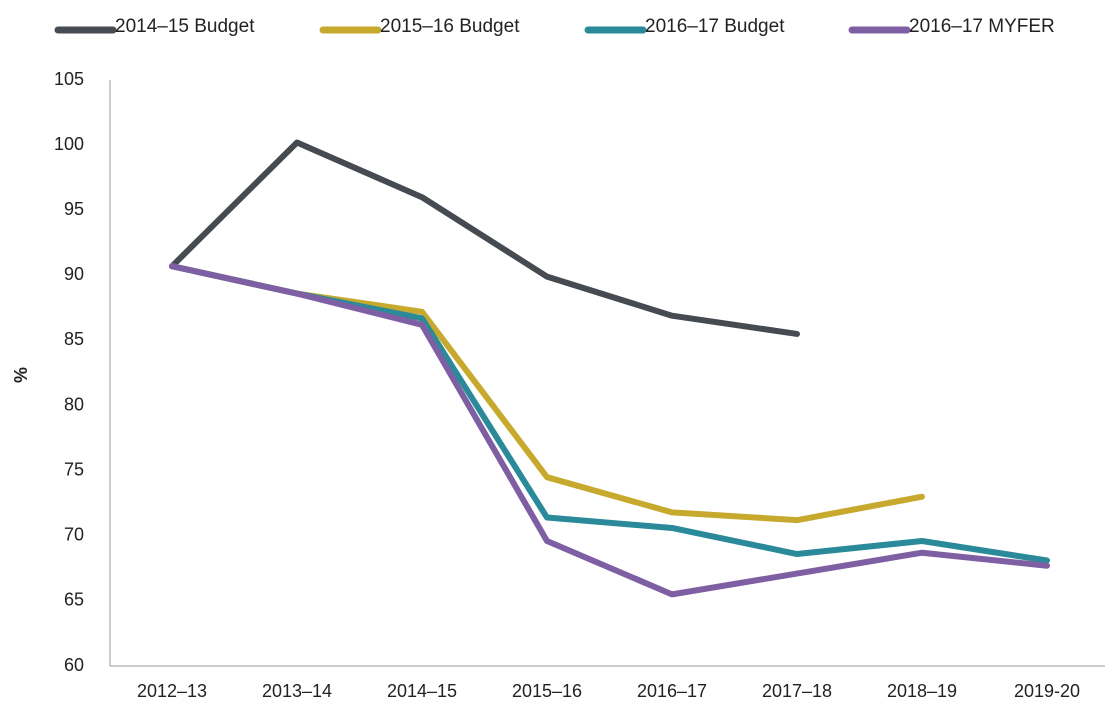  What do you see at coordinates (797, 691) in the screenshot?
I see `x-tick-label: 2017–18` at bounding box center [797, 691].